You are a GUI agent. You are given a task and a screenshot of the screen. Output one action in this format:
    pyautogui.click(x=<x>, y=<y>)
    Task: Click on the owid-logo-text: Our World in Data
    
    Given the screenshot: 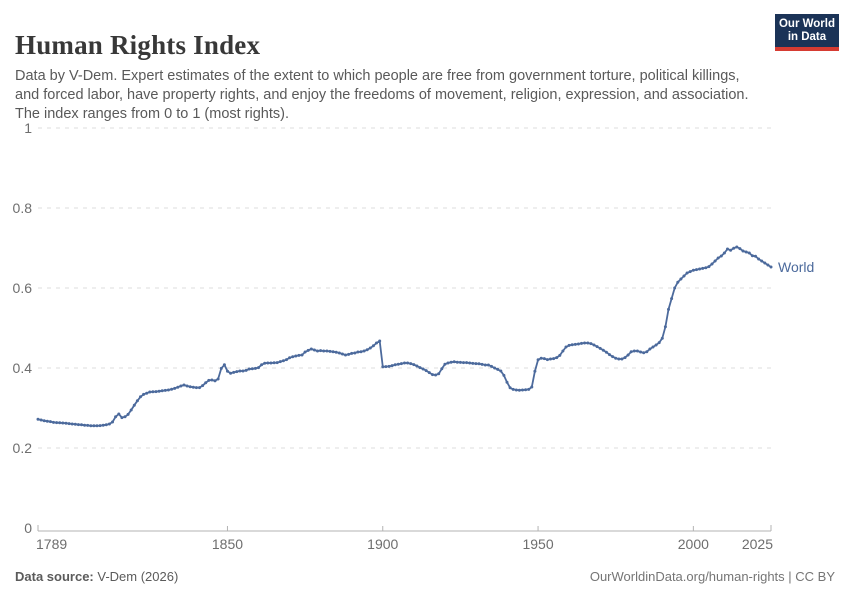 What is the action you would take?
    pyautogui.click(x=806, y=30)
    